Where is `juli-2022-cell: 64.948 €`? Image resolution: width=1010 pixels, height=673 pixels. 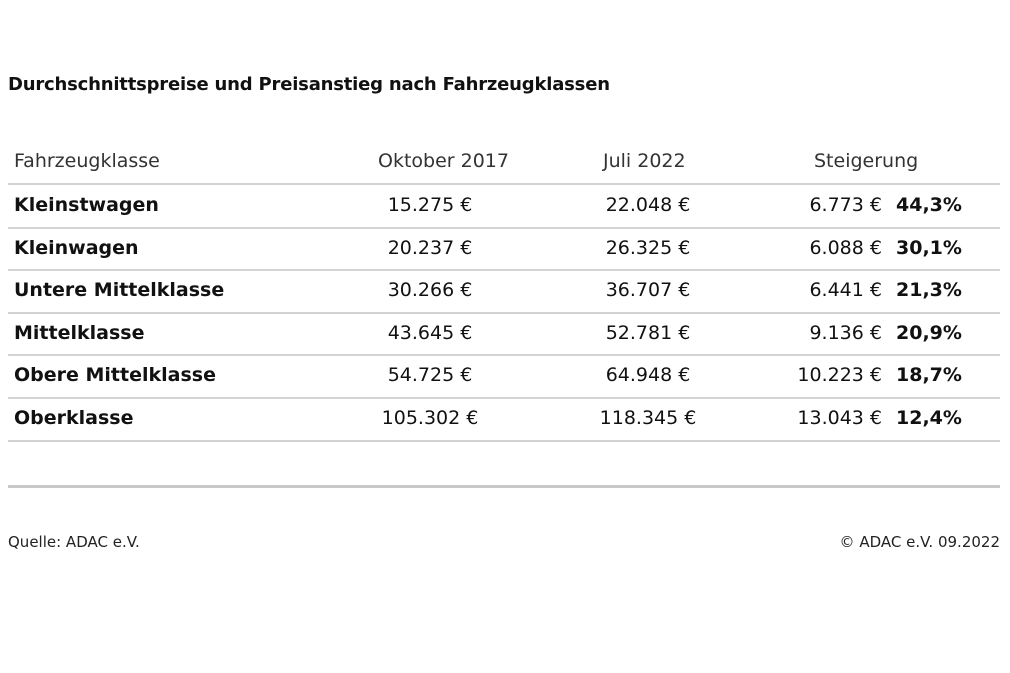 juli-2022-cell: 64.948 € is located at coordinates (648, 375).